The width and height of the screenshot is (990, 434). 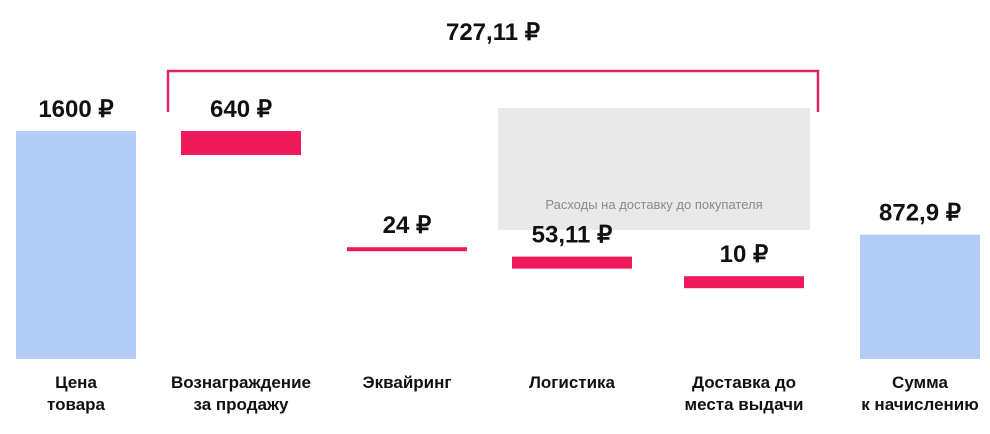 I want to click on category-label-line: к начислению, so click(x=920, y=404).